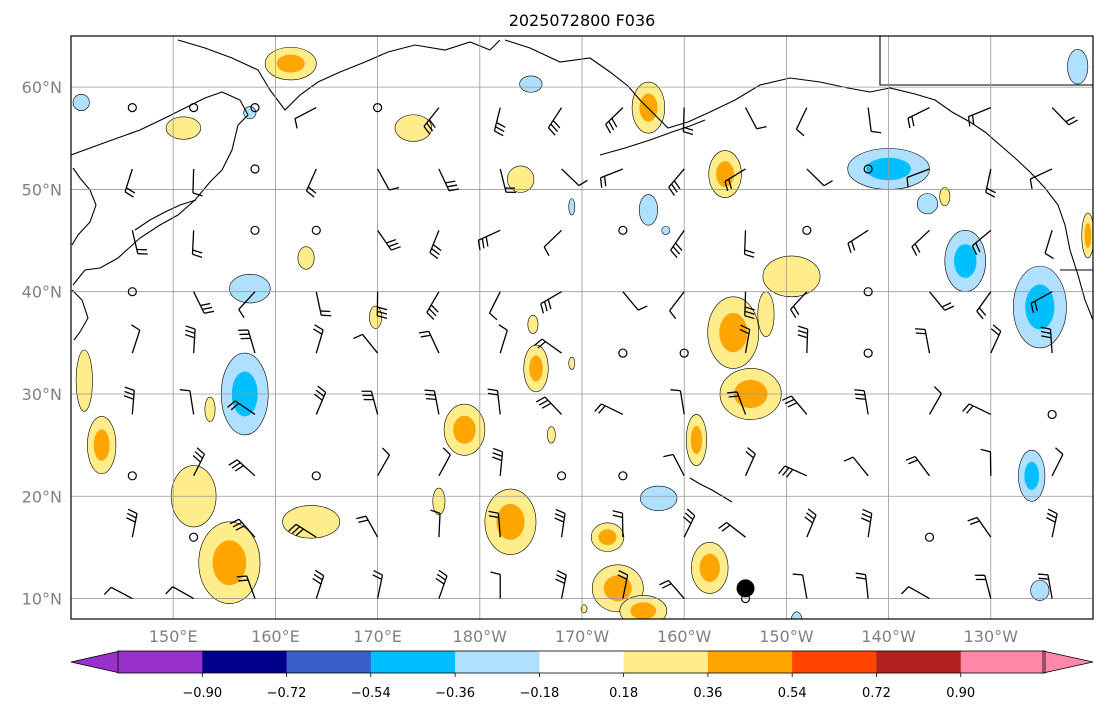  What do you see at coordinates (991, 636) in the screenshot?
I see `lon-tick-label: 130°W` at bounding box center [991, 636].